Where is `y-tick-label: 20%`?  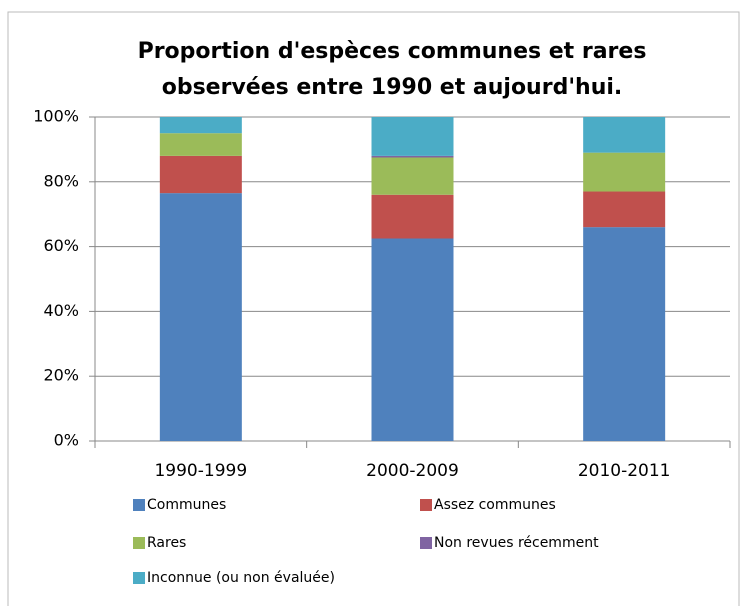 y-tick-label: 20% is located at coordinates (61, 375).